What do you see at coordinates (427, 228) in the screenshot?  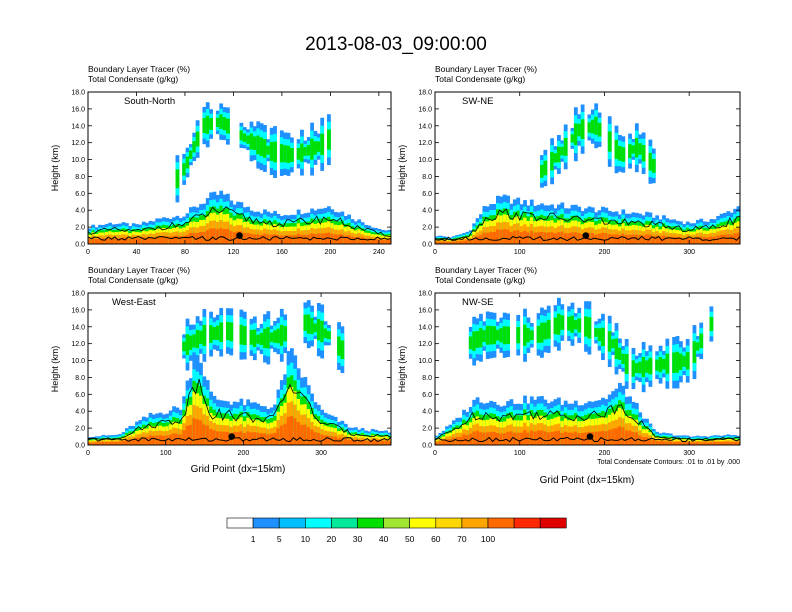 I see `y-tick-label: 2.0` at bounding box center [427, 228].